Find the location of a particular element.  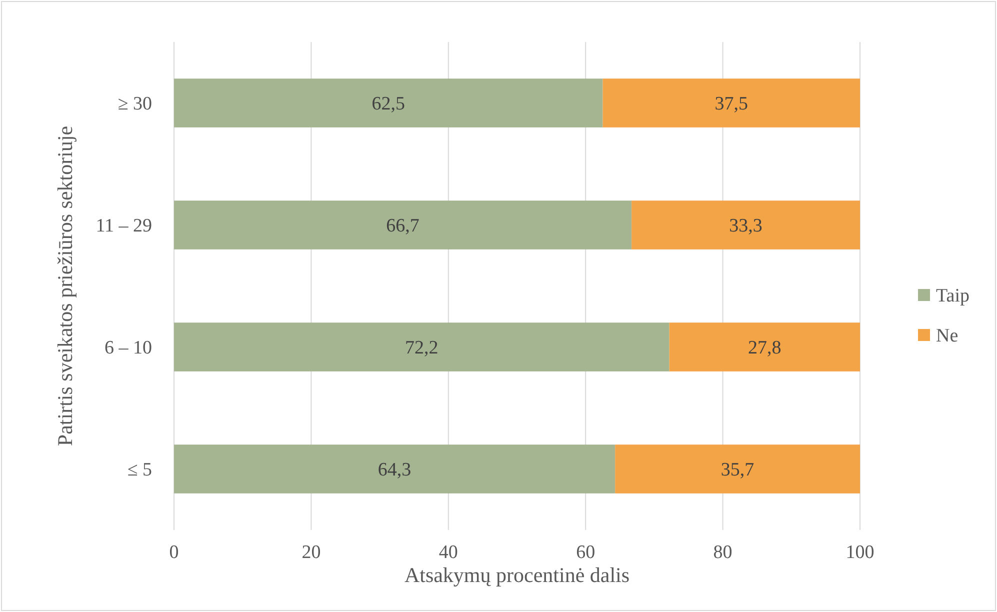

y-tick-label: ≤ 5 is located at coordinates (139, 470).